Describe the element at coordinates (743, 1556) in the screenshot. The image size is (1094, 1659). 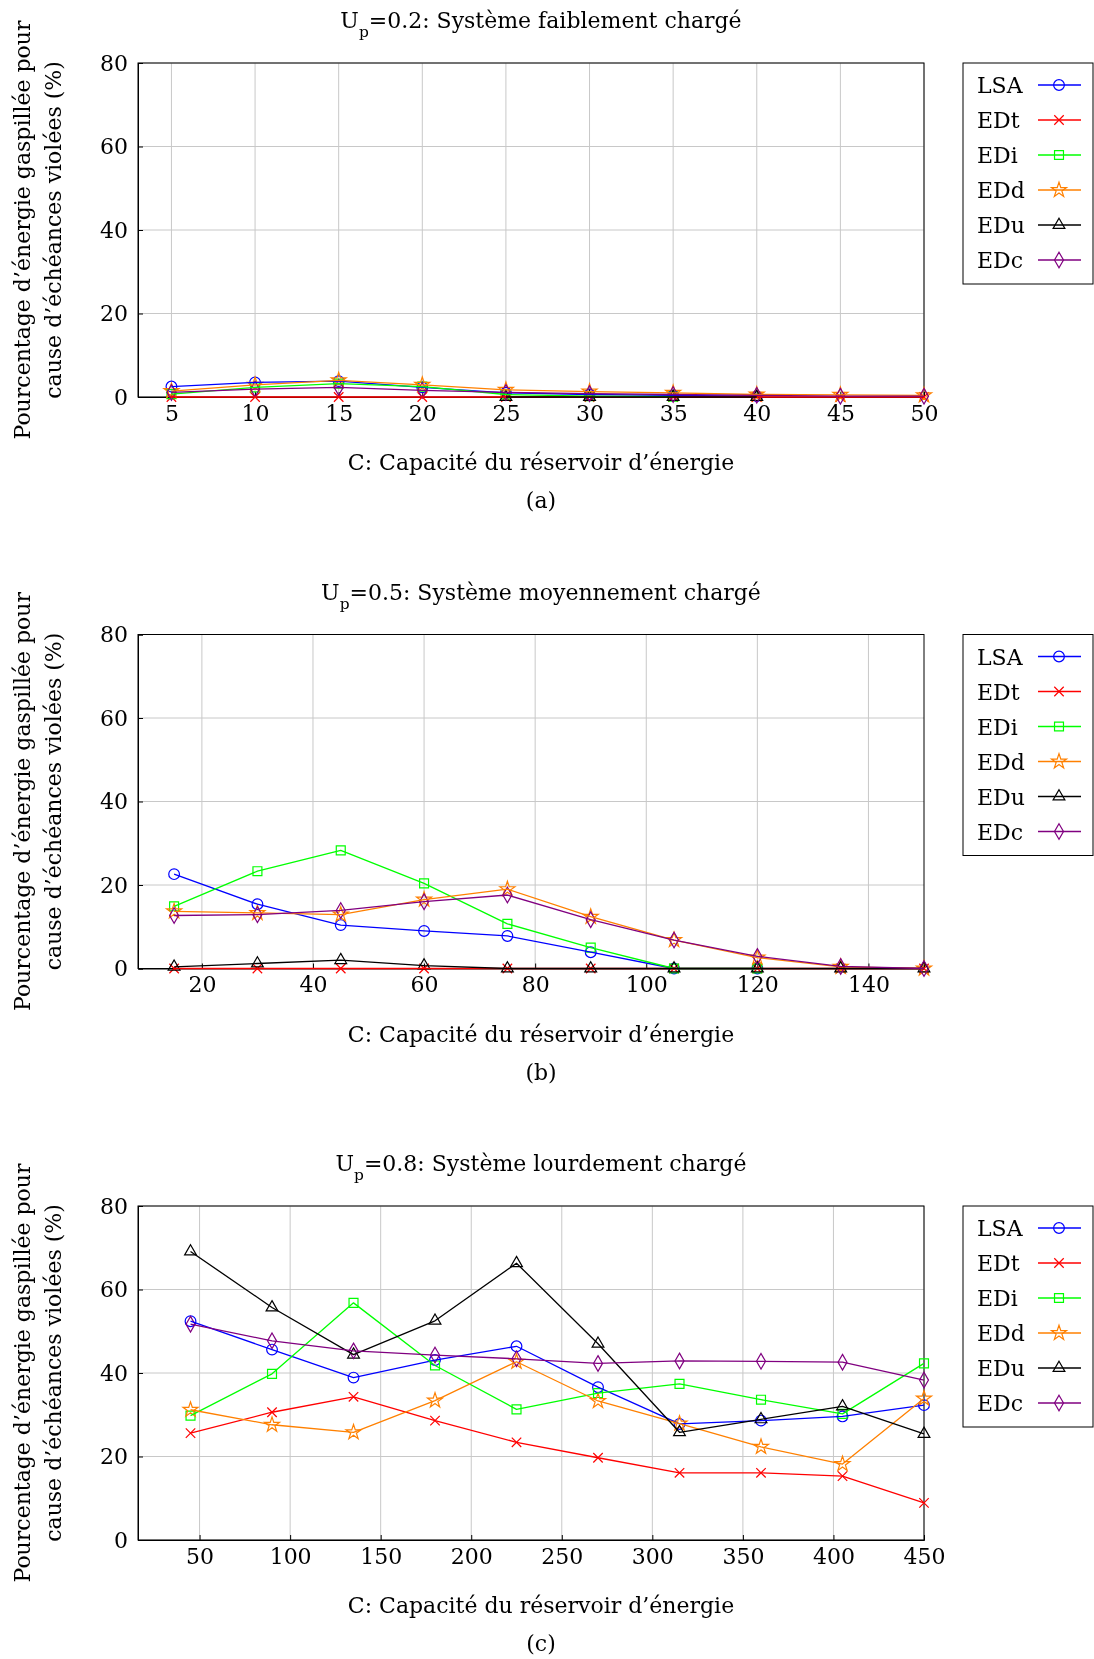
I see `x-tick-label: 350` at that location.